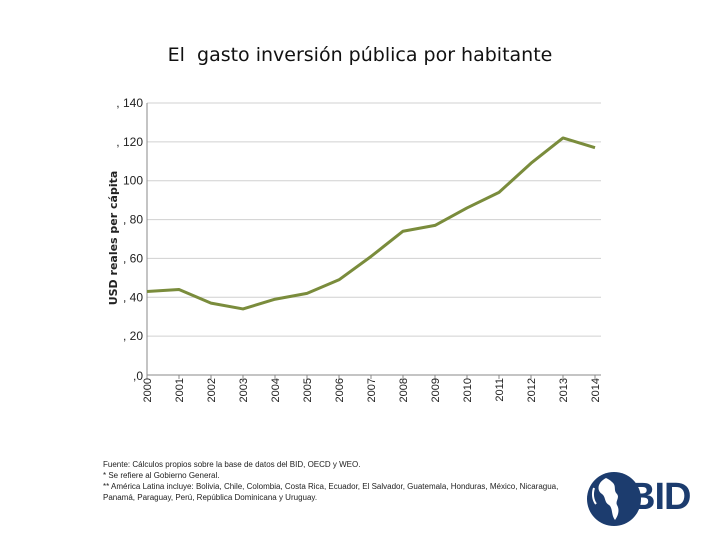 The image size is (720, 540). I want to click on x-tick-label: 2001, so click(180, 390).